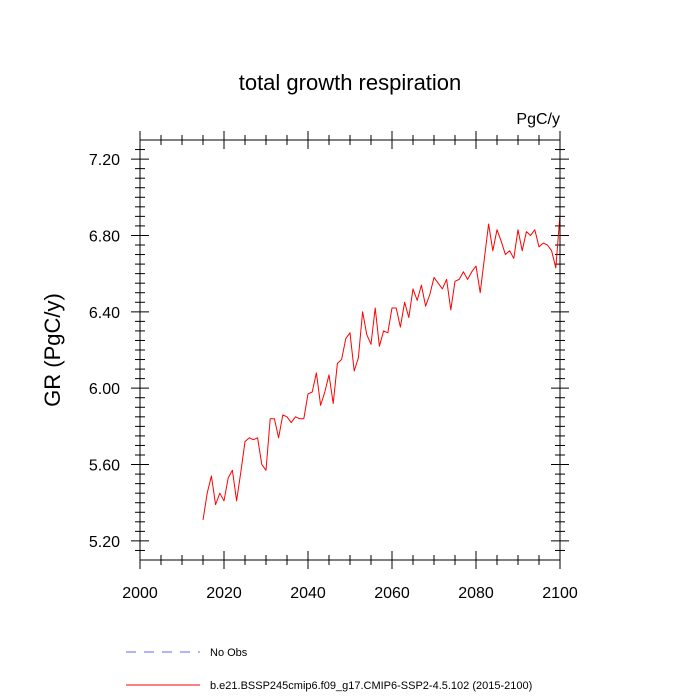 The image size is (700, 700). I want to click on x-tick-label: 2020, so click(224, 593).